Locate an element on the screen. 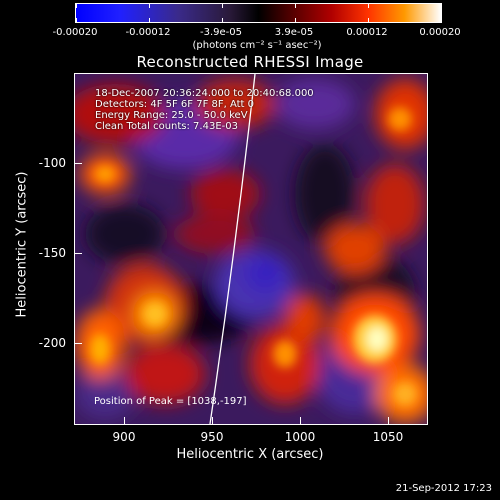  x-tick-label: 900 is located at coordinates (124, 437).